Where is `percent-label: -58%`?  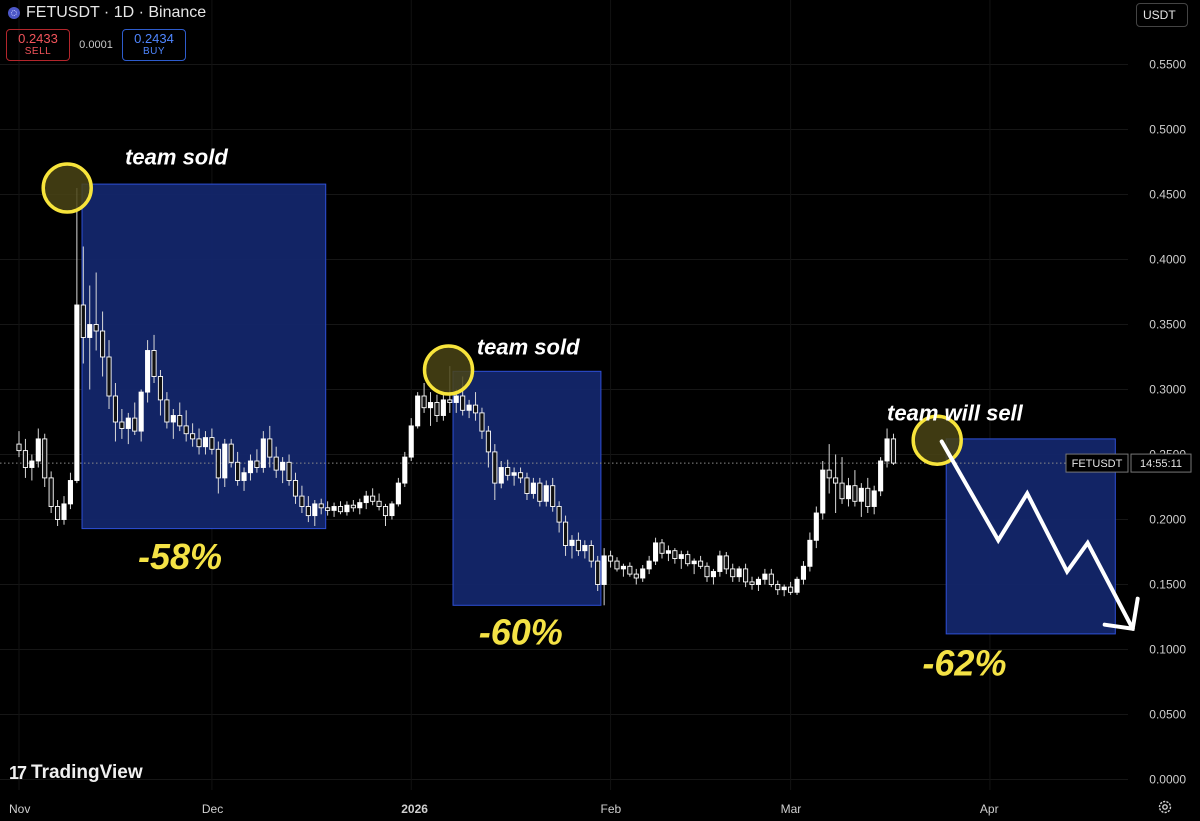 percent-label: -58% is located at coordinates (180, 556).